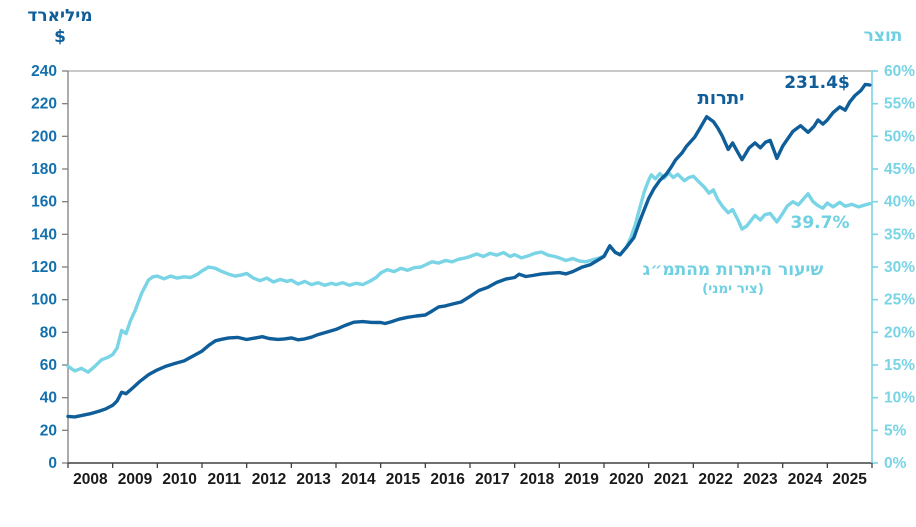  What do you see at coordinates (48, 398) in the screenshot?
I see `left-tick-label: 40` at bounding box center [48, 398].